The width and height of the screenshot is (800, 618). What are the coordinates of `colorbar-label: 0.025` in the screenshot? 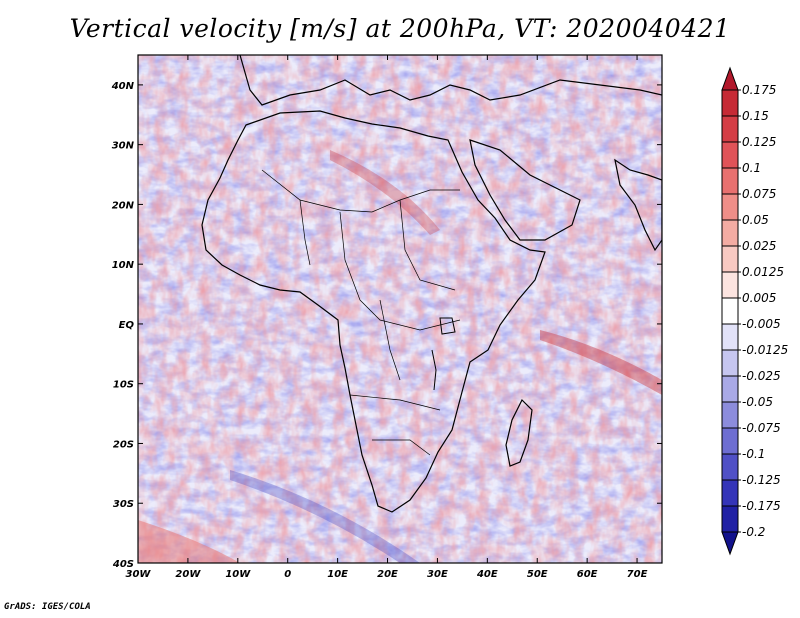 It's located at (759, 246).